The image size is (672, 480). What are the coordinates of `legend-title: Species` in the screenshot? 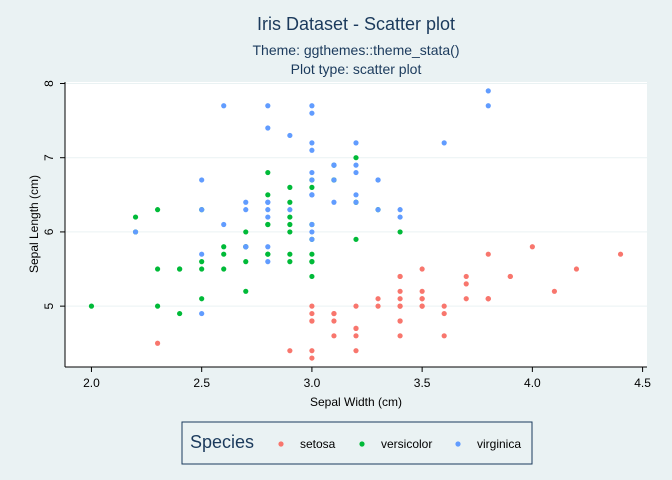 It's located at (222, 442).